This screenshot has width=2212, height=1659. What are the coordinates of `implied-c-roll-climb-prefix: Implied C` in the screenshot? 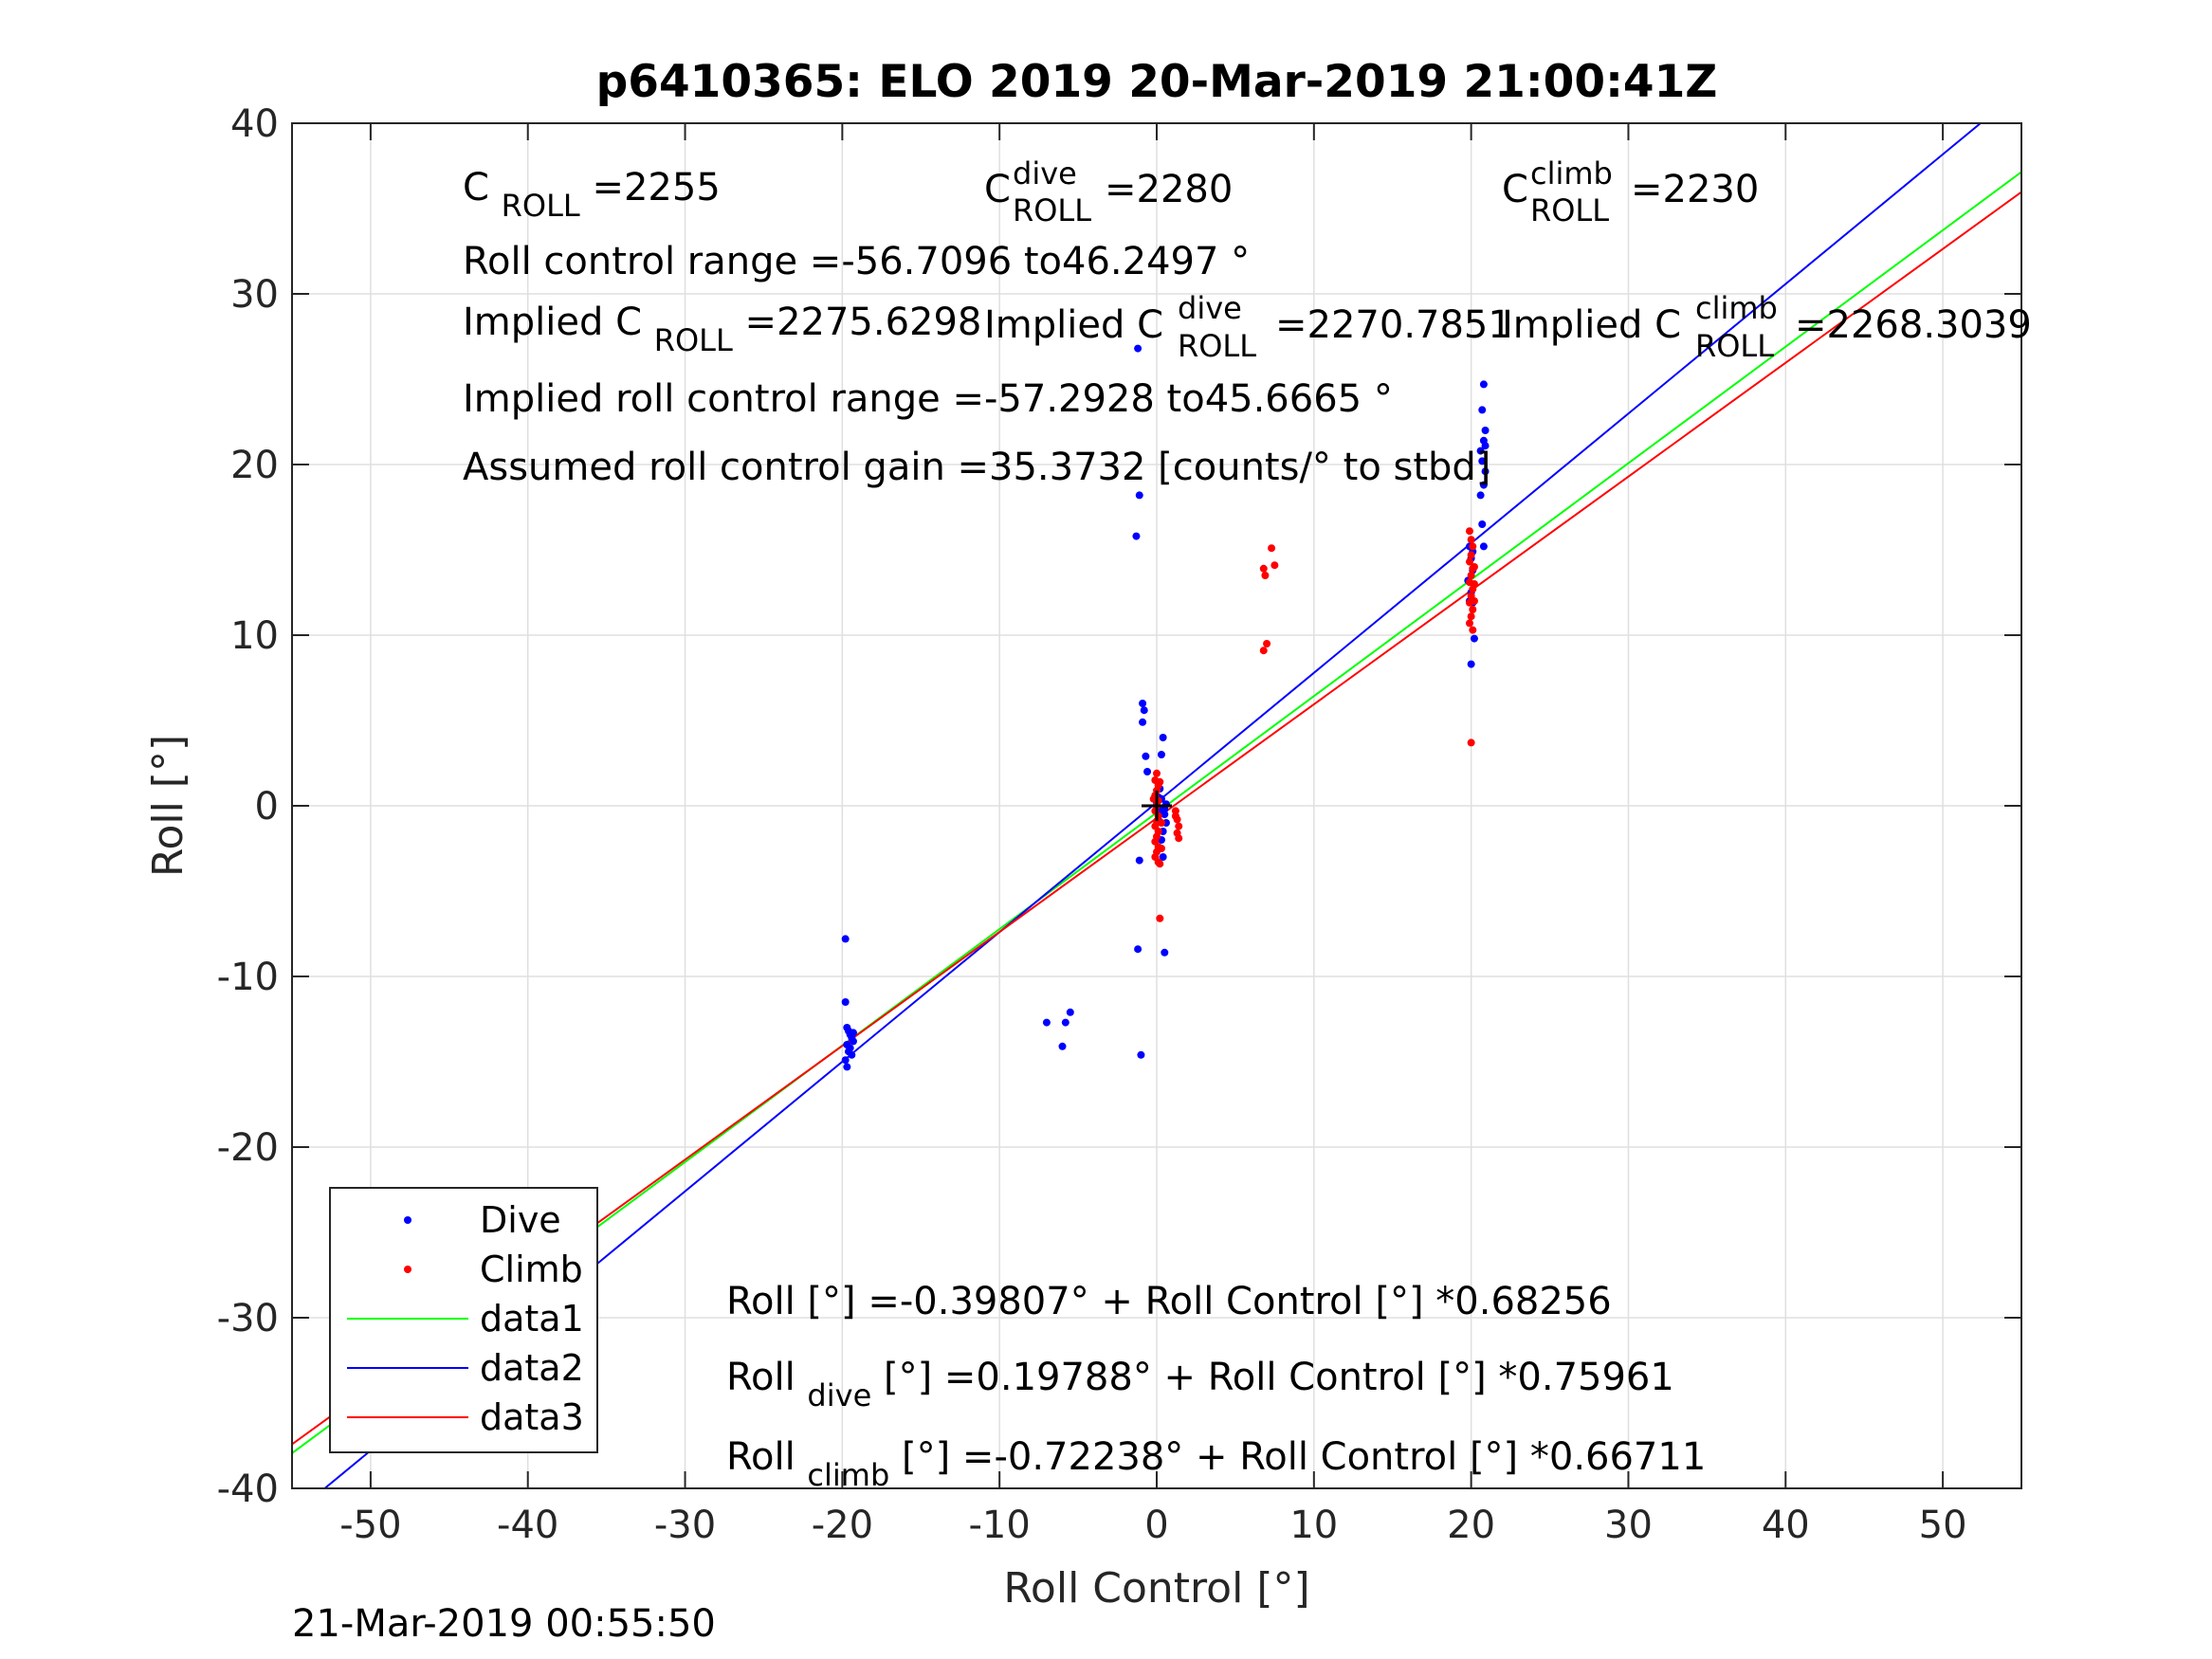 It's located at (1591, 325).